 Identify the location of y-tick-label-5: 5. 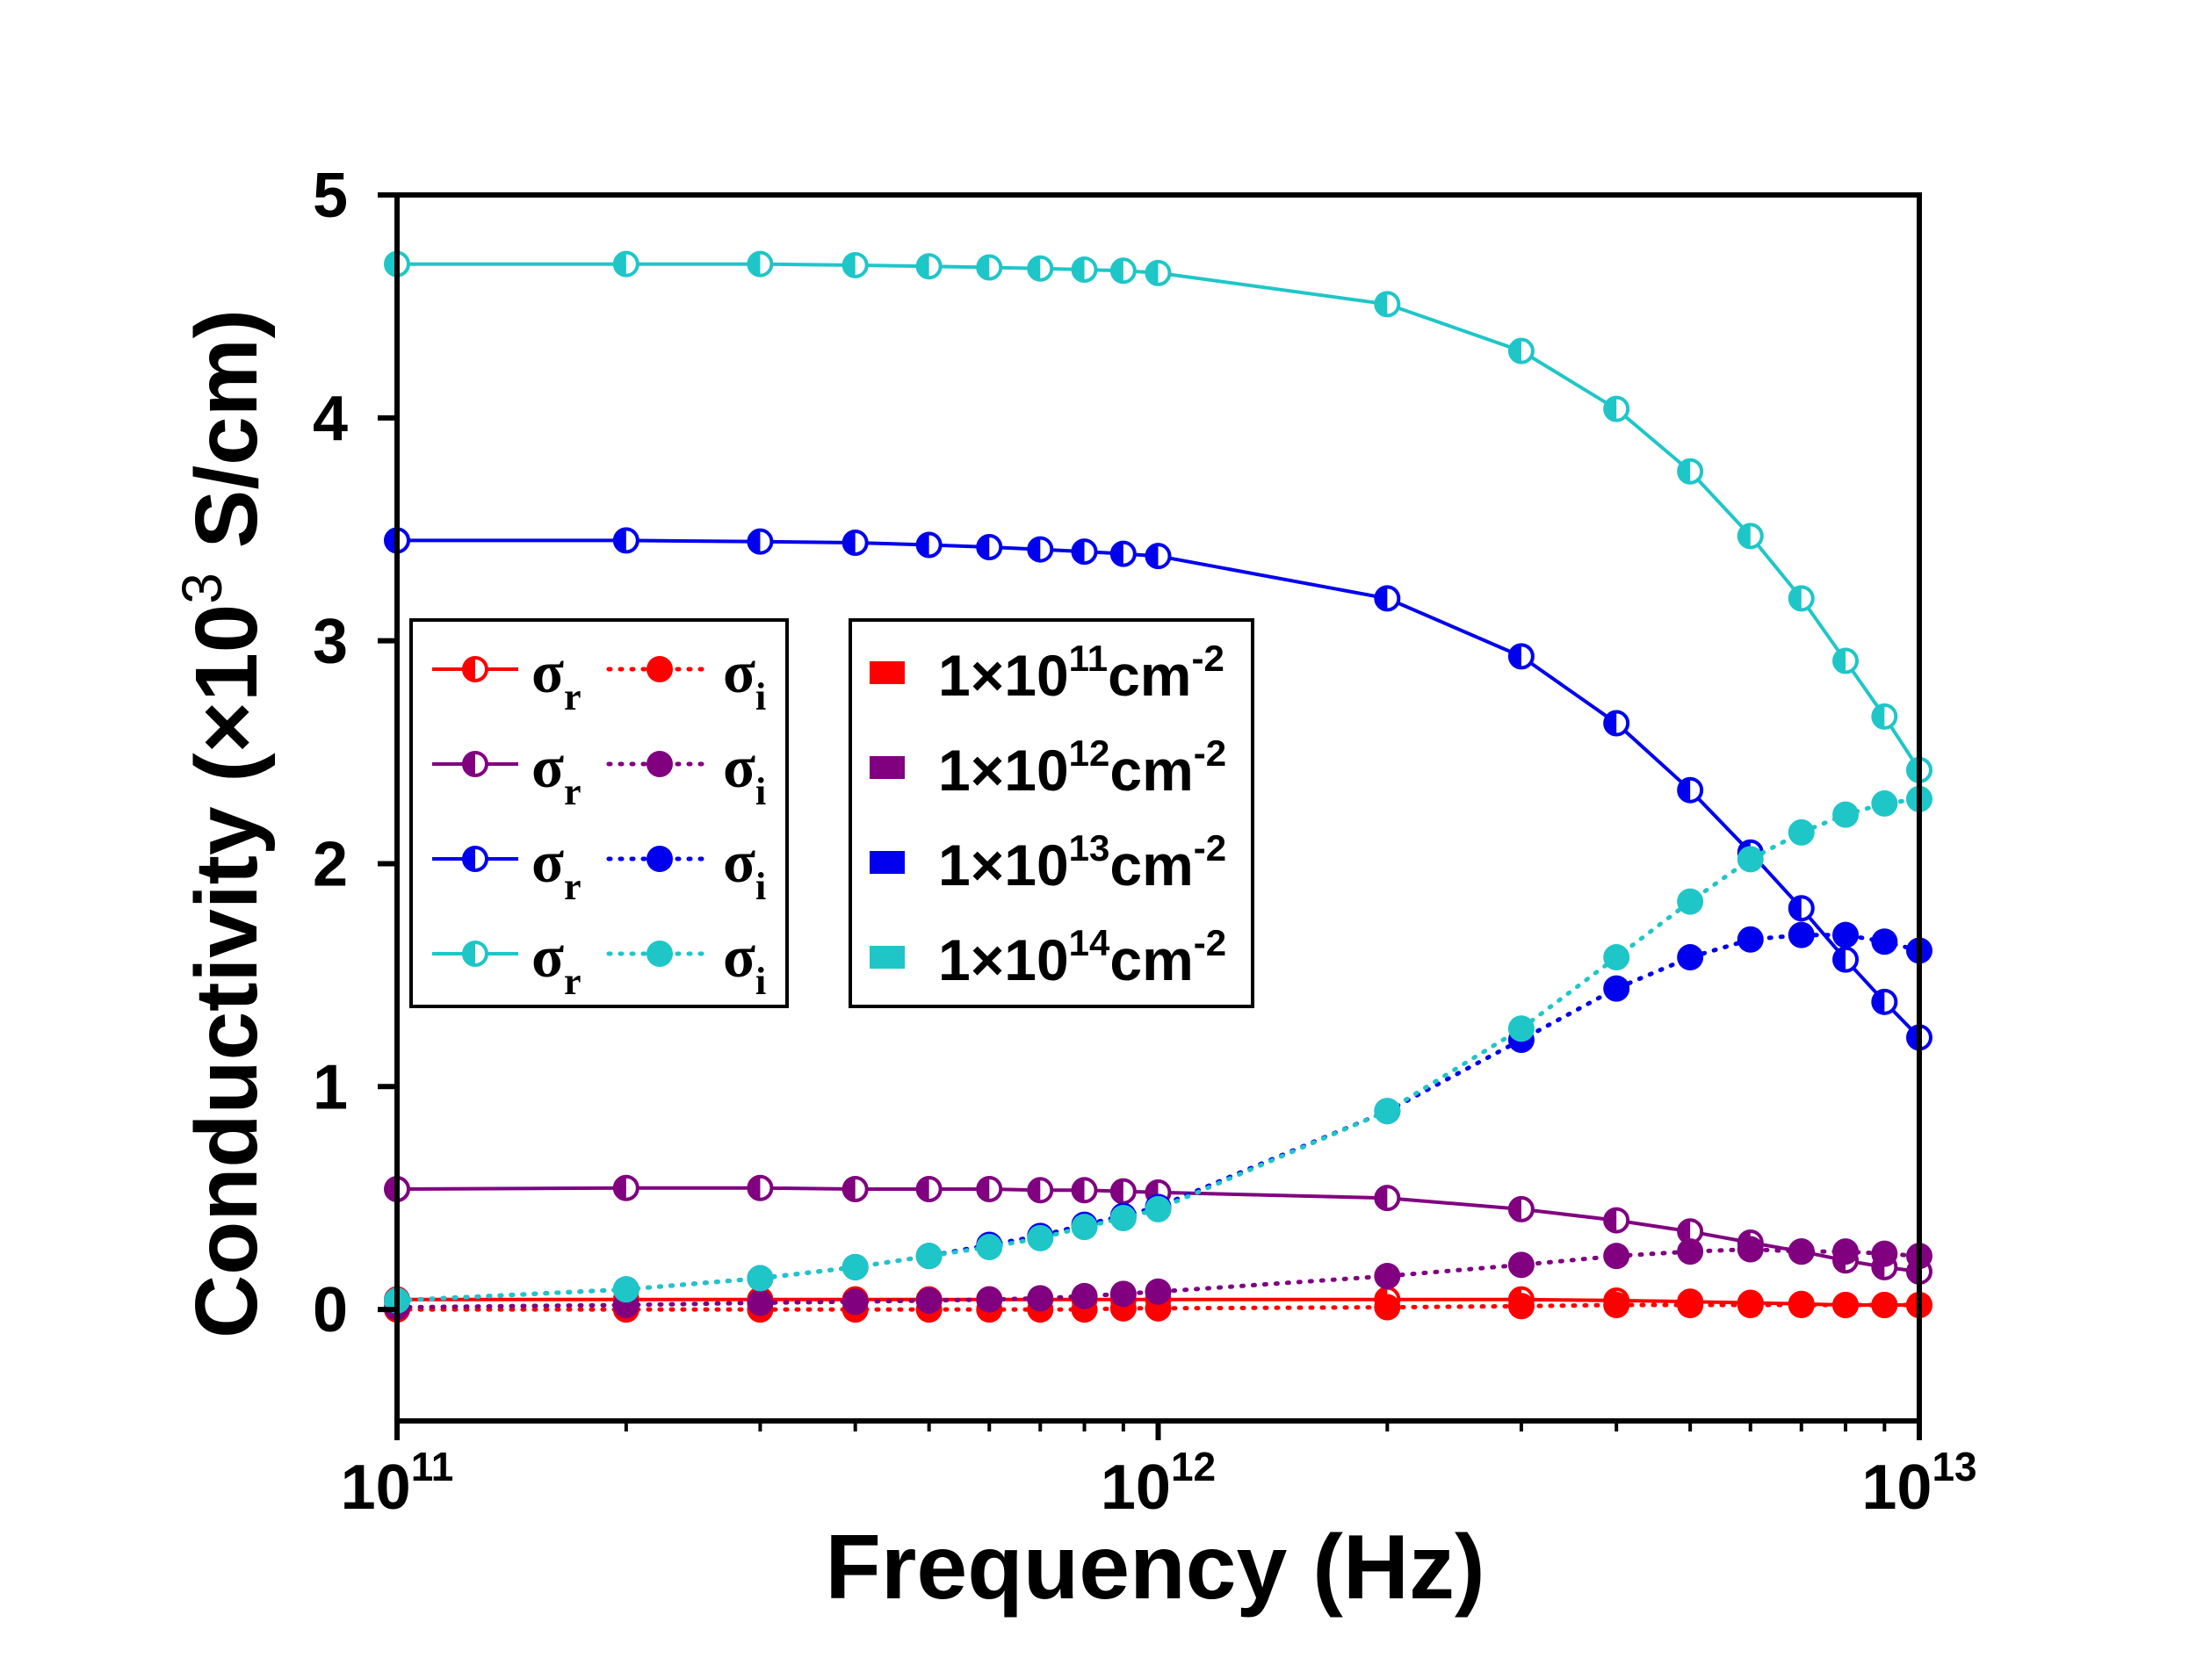
(330, 196).